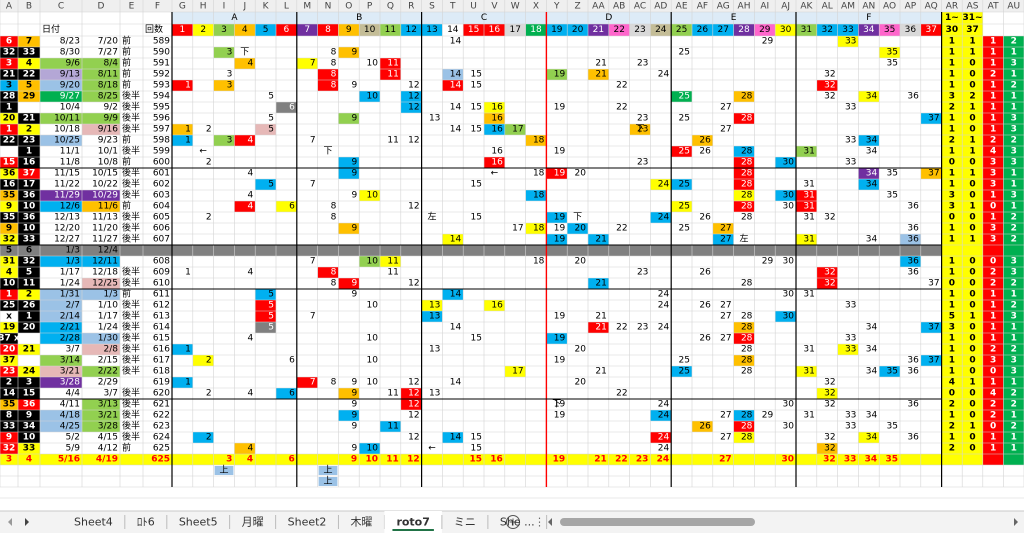  I want to click on note-cell: 下, so click(639, 130).